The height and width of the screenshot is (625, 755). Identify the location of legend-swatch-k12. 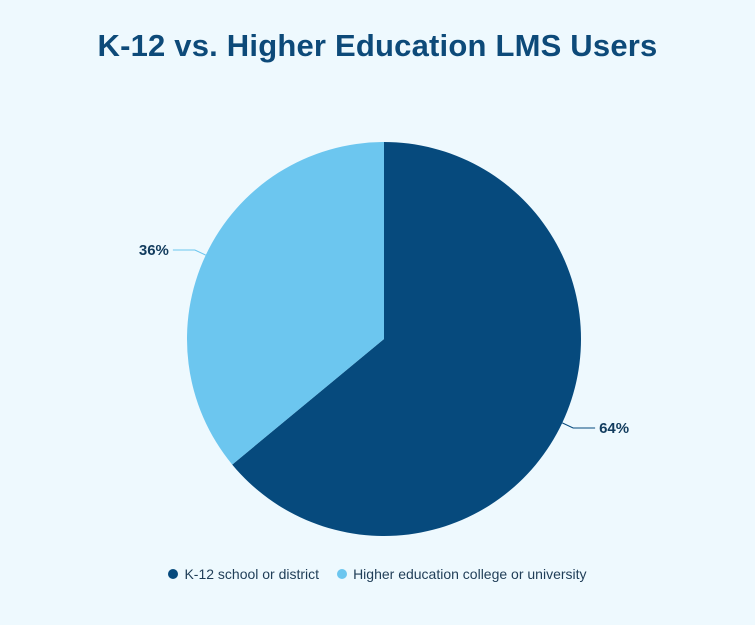
(173, 574).